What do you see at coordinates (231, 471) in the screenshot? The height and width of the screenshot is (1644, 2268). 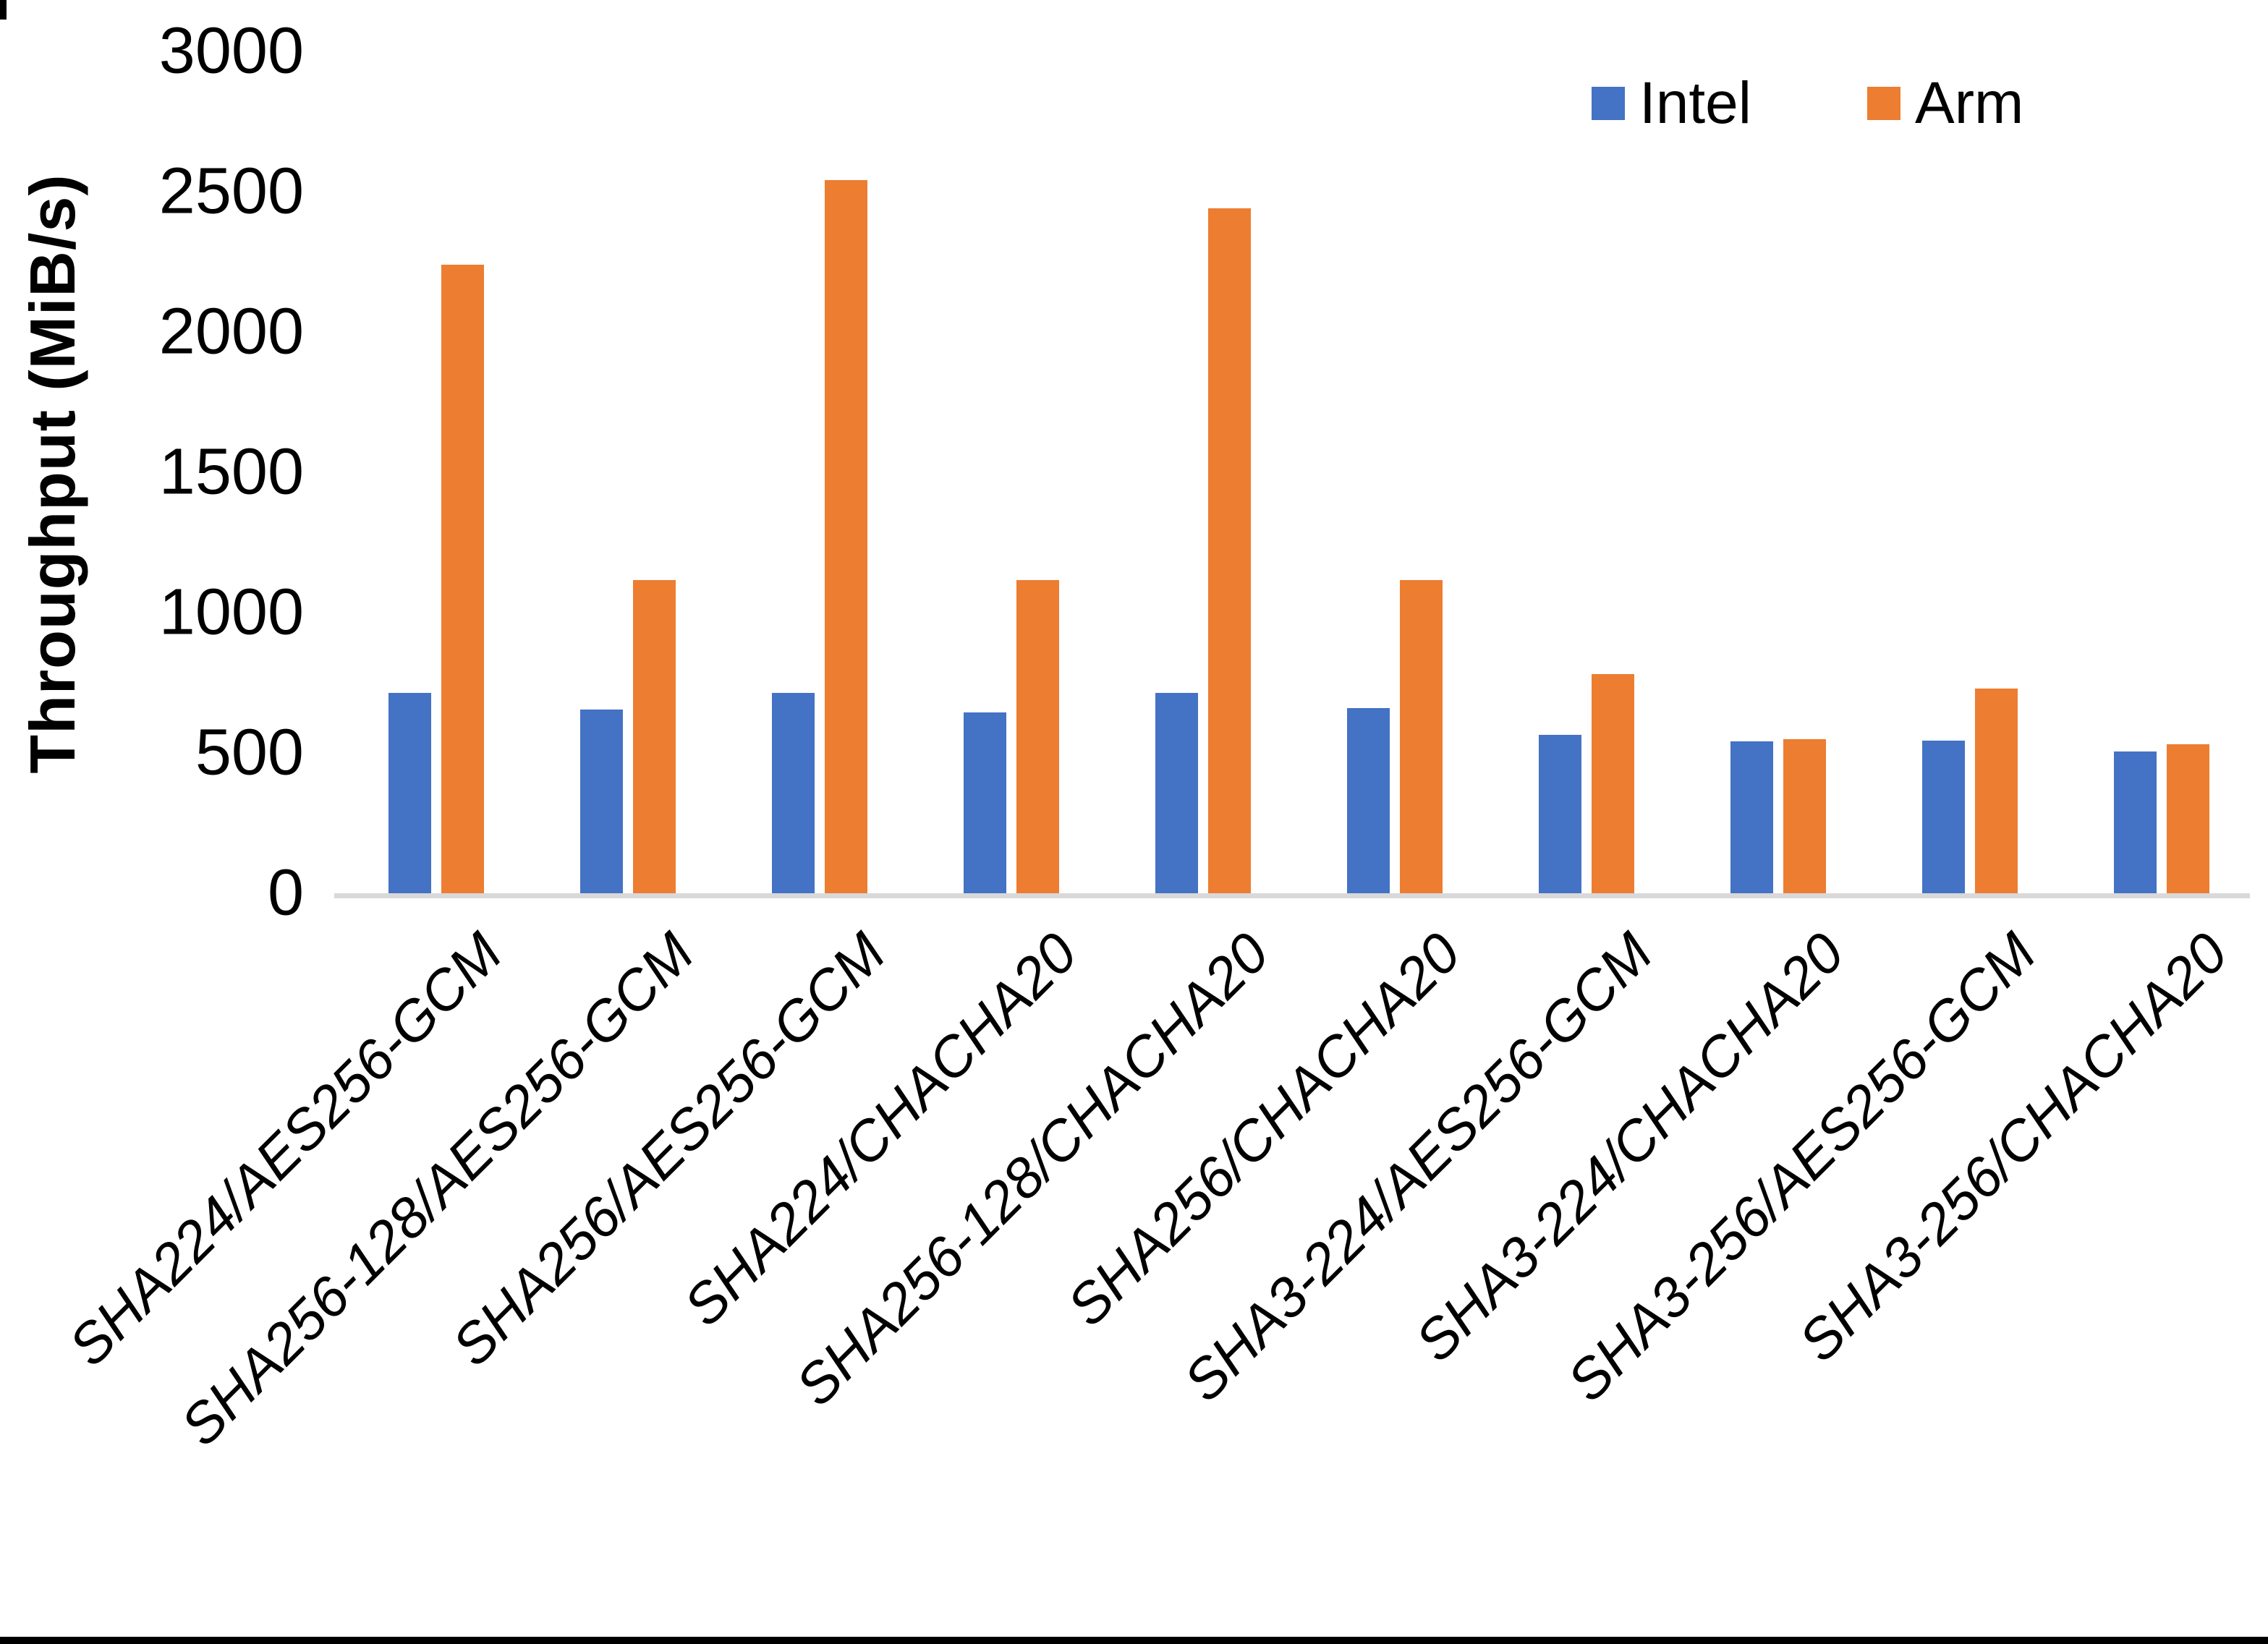 I see `y-tick-label-1500: 1500` at bounding box center [231, 471].